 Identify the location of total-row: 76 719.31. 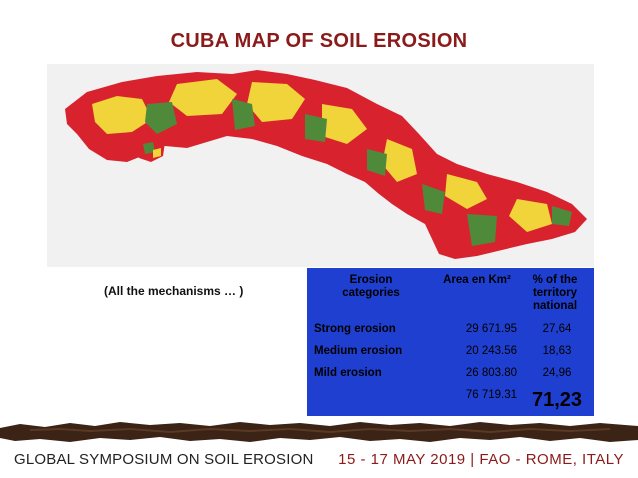
(450, 397).